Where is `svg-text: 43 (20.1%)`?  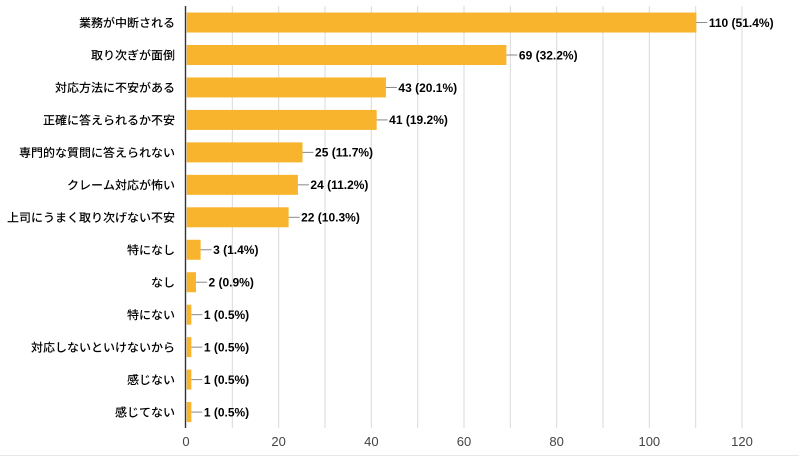
svg-text: 43 (20.1%) is located at coordinates (427, 88).